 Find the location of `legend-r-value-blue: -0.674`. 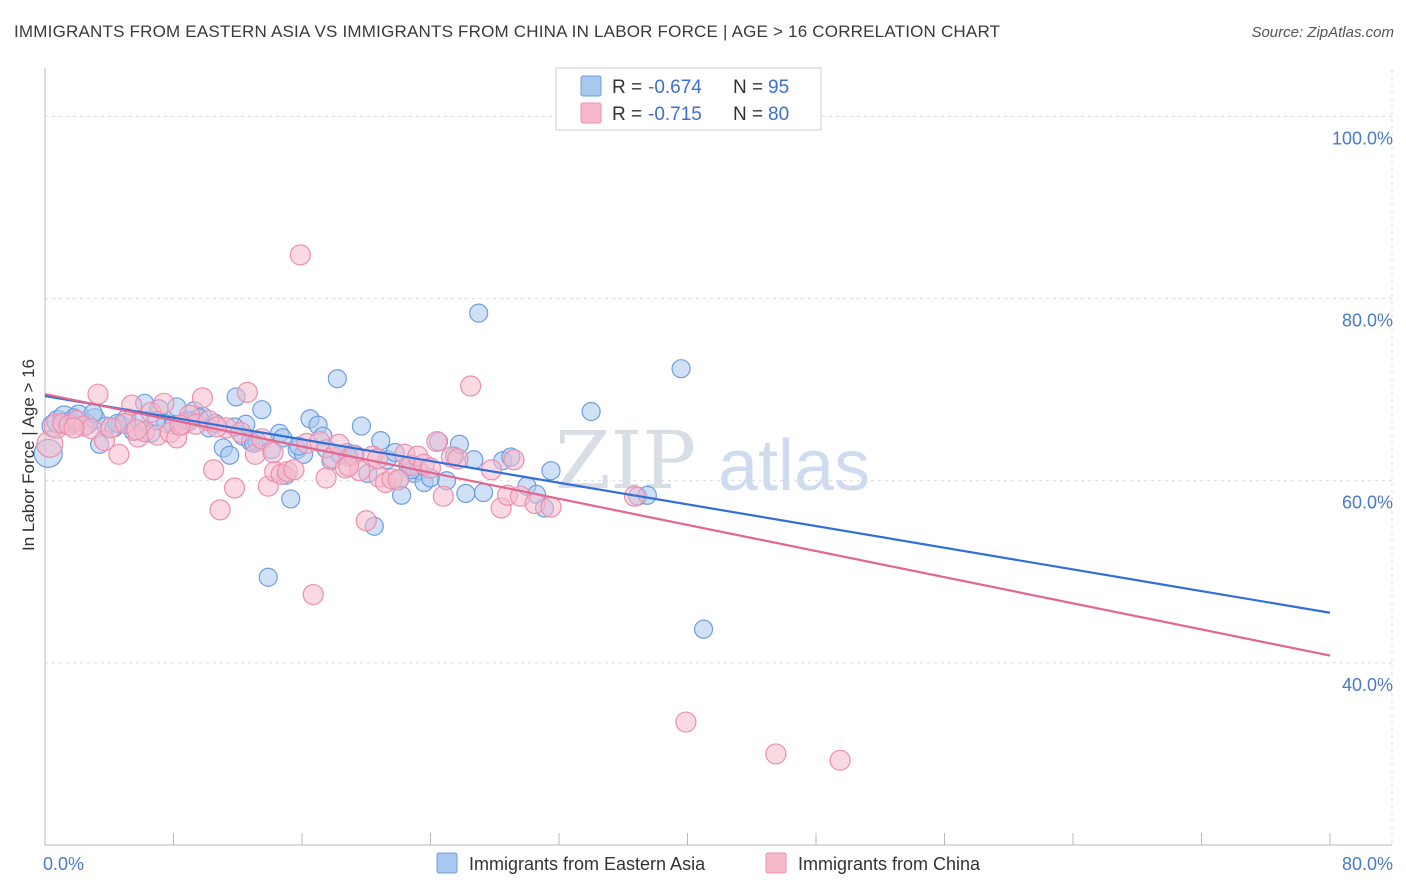

legend-r-value-blue: -0.674 is located at coordinates (675, 87).